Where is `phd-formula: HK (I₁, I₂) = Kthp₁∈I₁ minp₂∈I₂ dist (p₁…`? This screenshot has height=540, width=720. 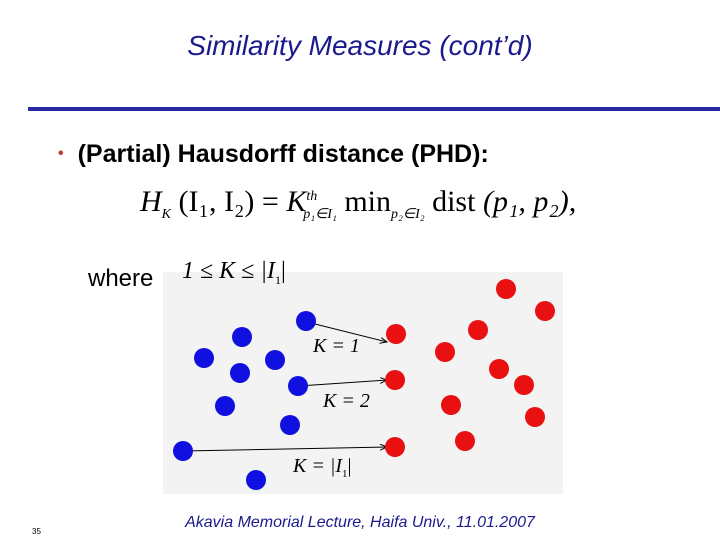 phd-formula: HK (I₁, I₂) = Kthp₁∈I₁ minp₂∈I₂ dist (p₁… is located at coordinates (358, 204).